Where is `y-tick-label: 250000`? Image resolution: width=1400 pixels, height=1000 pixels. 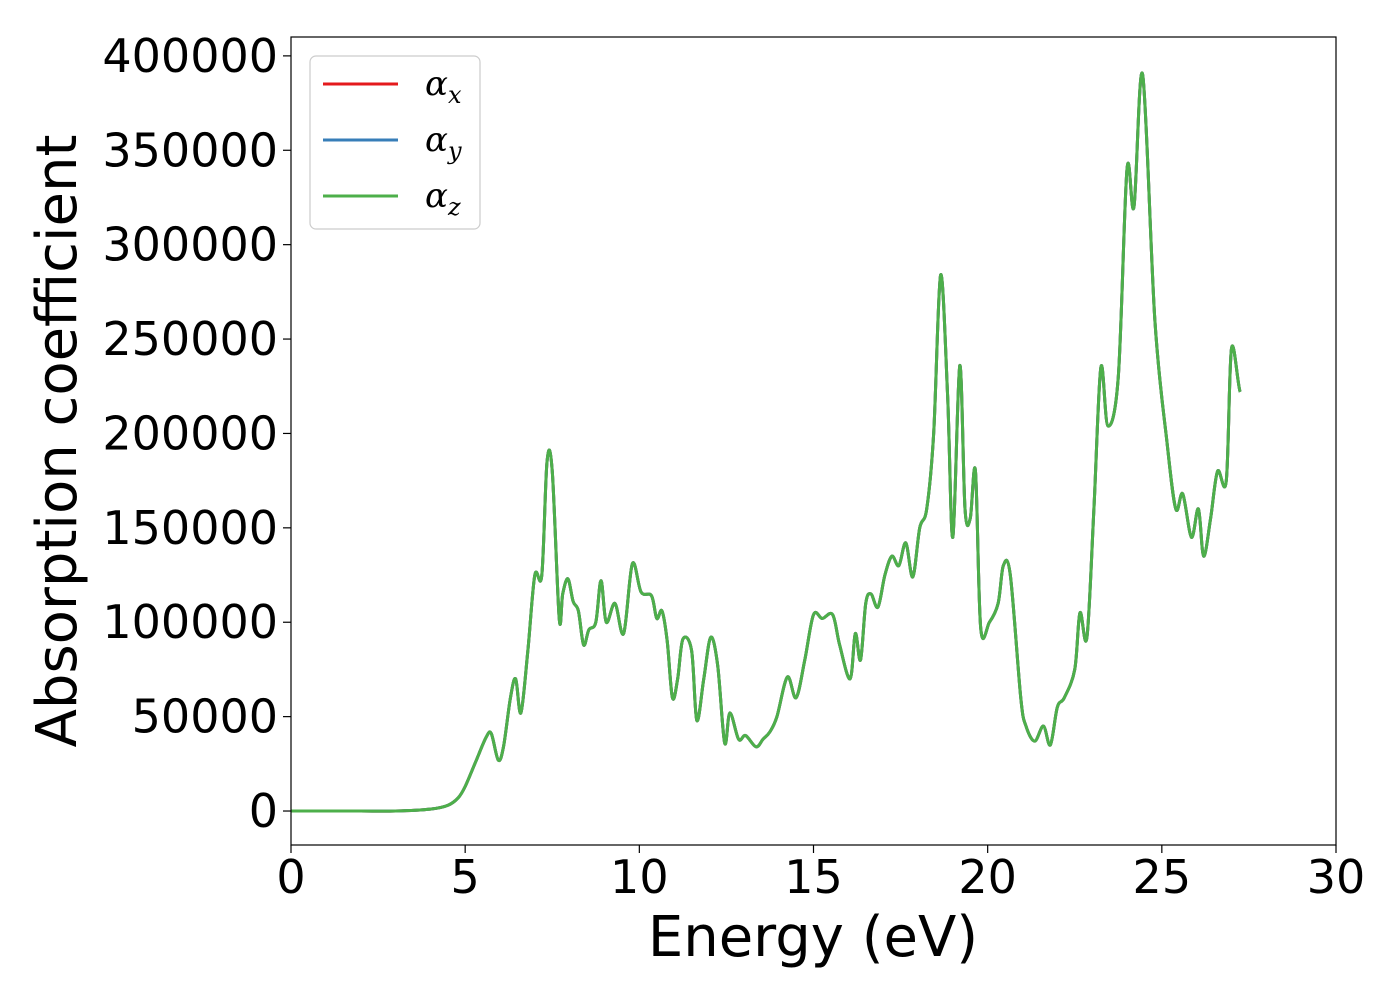
y-tick-label: 250000 is located at coordinates (190, 339).